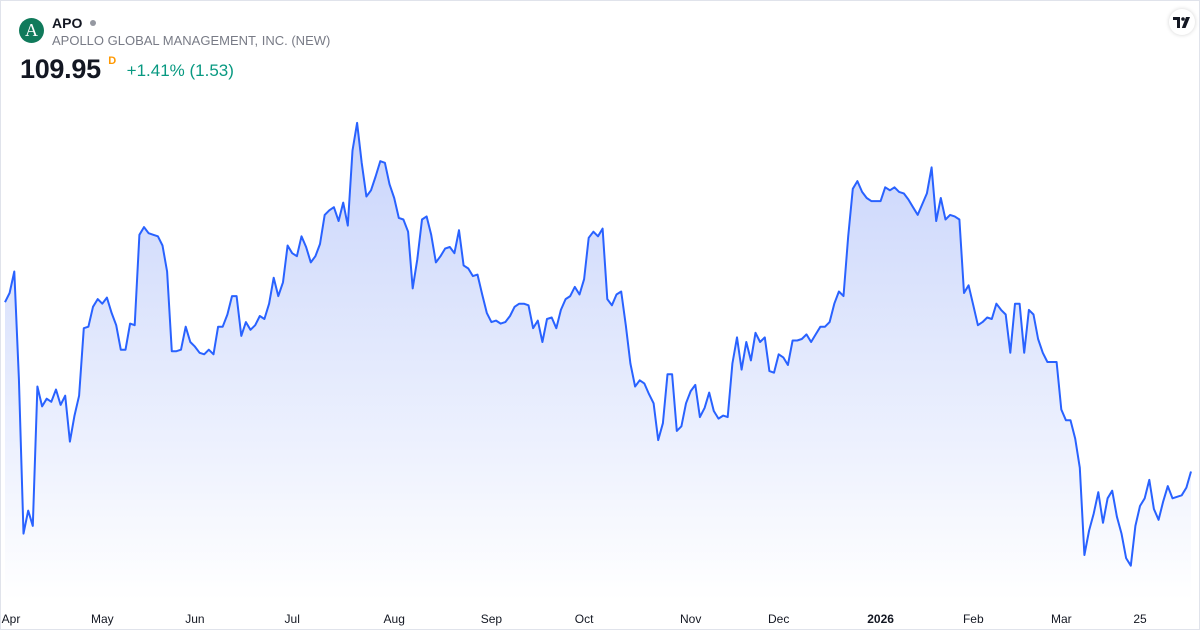 Image resolution: width=1200 pixels, height=630 pixels. Describe the element at coordinates (194, 619) in the screenshot. I see `x-tick-label: Jun` at that location.